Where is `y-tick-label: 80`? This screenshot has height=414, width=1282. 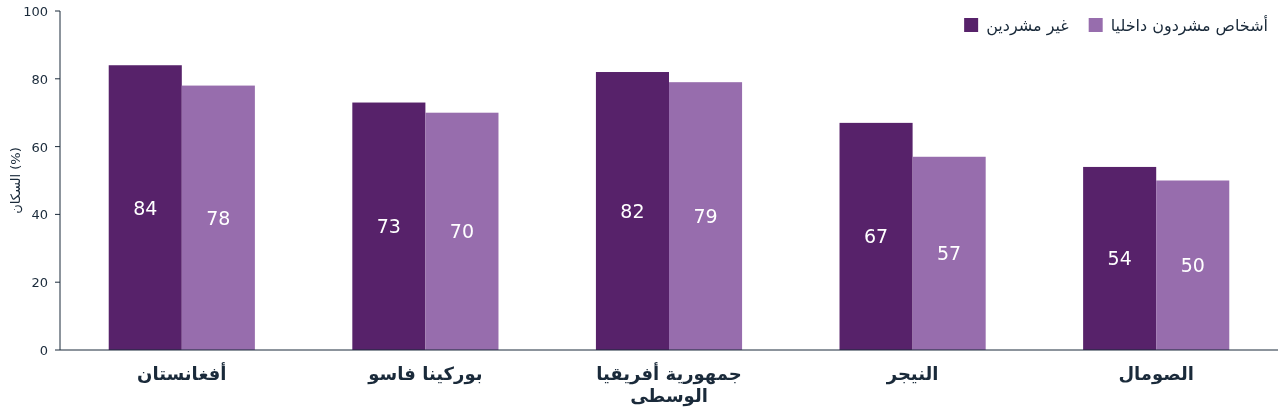
y-tick-label: 80 is located at coordinates (39, 79).